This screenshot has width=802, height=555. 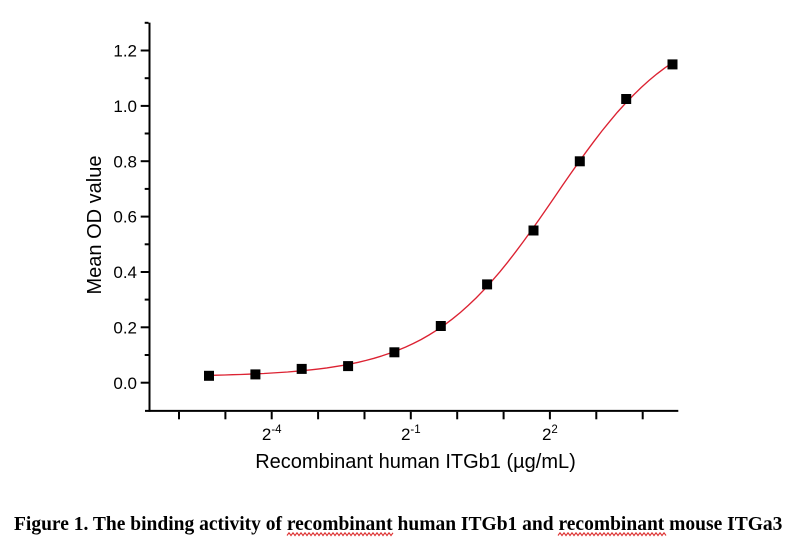 What do you see at coordinates (415, 462) in the screenshot?
I see `svg-text:Recombinant human ITGb1 (µg/mL: Recombinant human ITGb1 (µg/mL)` at bounding box center [415, 462].